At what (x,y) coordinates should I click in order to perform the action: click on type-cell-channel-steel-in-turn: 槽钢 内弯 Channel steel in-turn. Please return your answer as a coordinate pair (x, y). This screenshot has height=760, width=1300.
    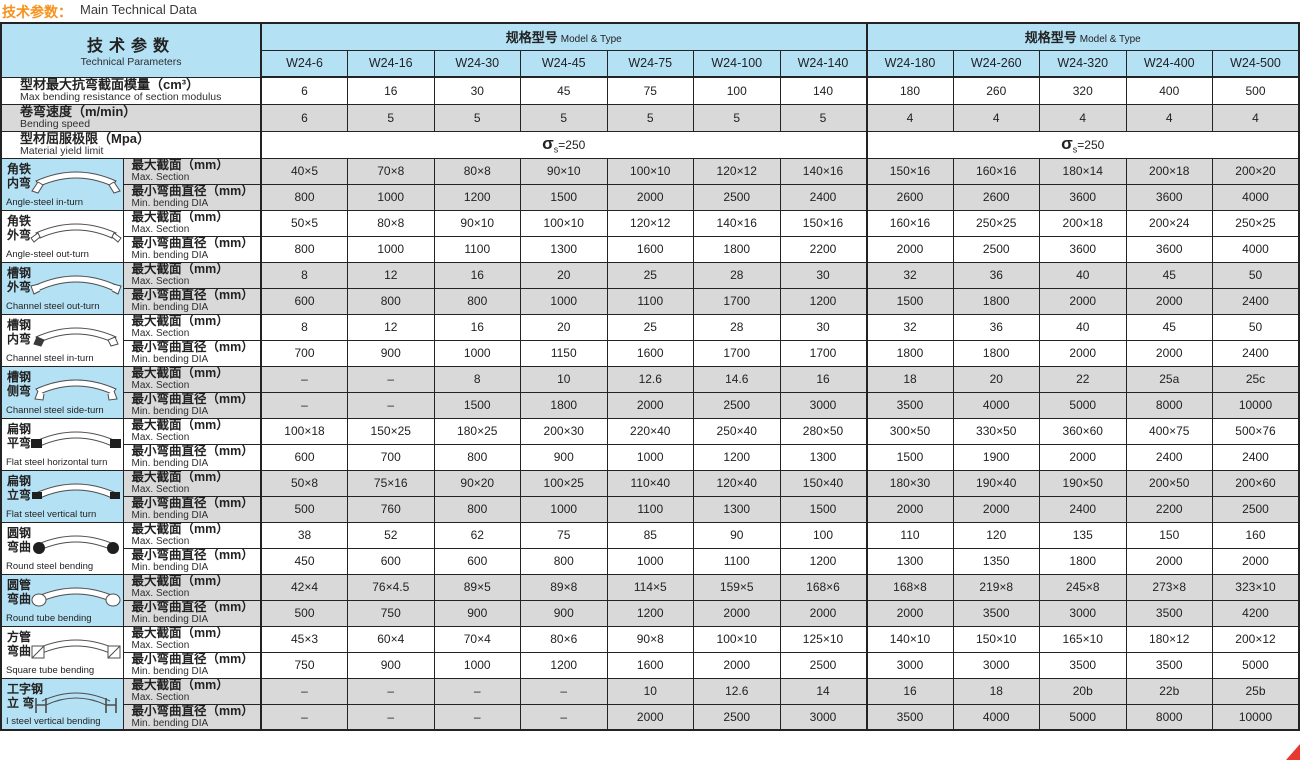
    Looking at the image, I should click on (62, 340).